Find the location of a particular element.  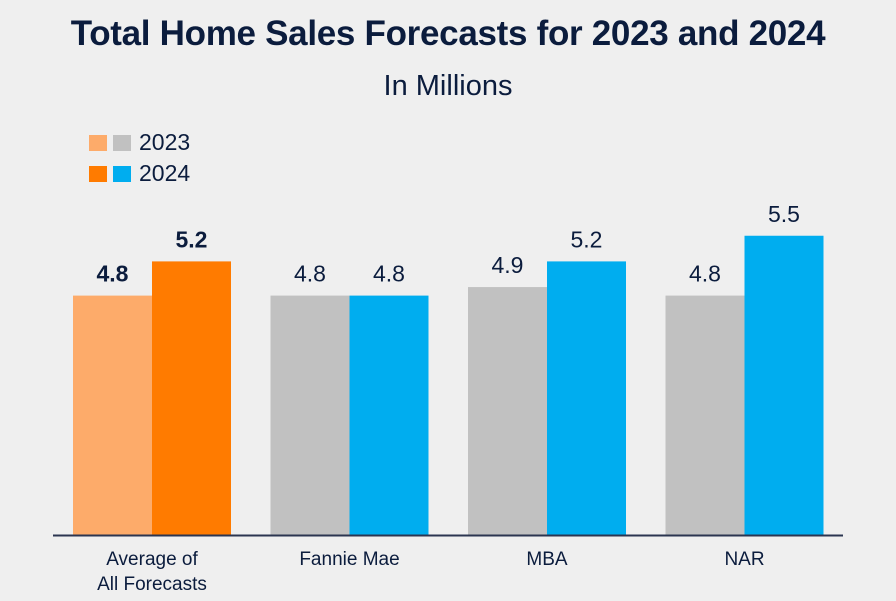

data-label-2023-3: 4.8 is located at coordinates (705, 274).